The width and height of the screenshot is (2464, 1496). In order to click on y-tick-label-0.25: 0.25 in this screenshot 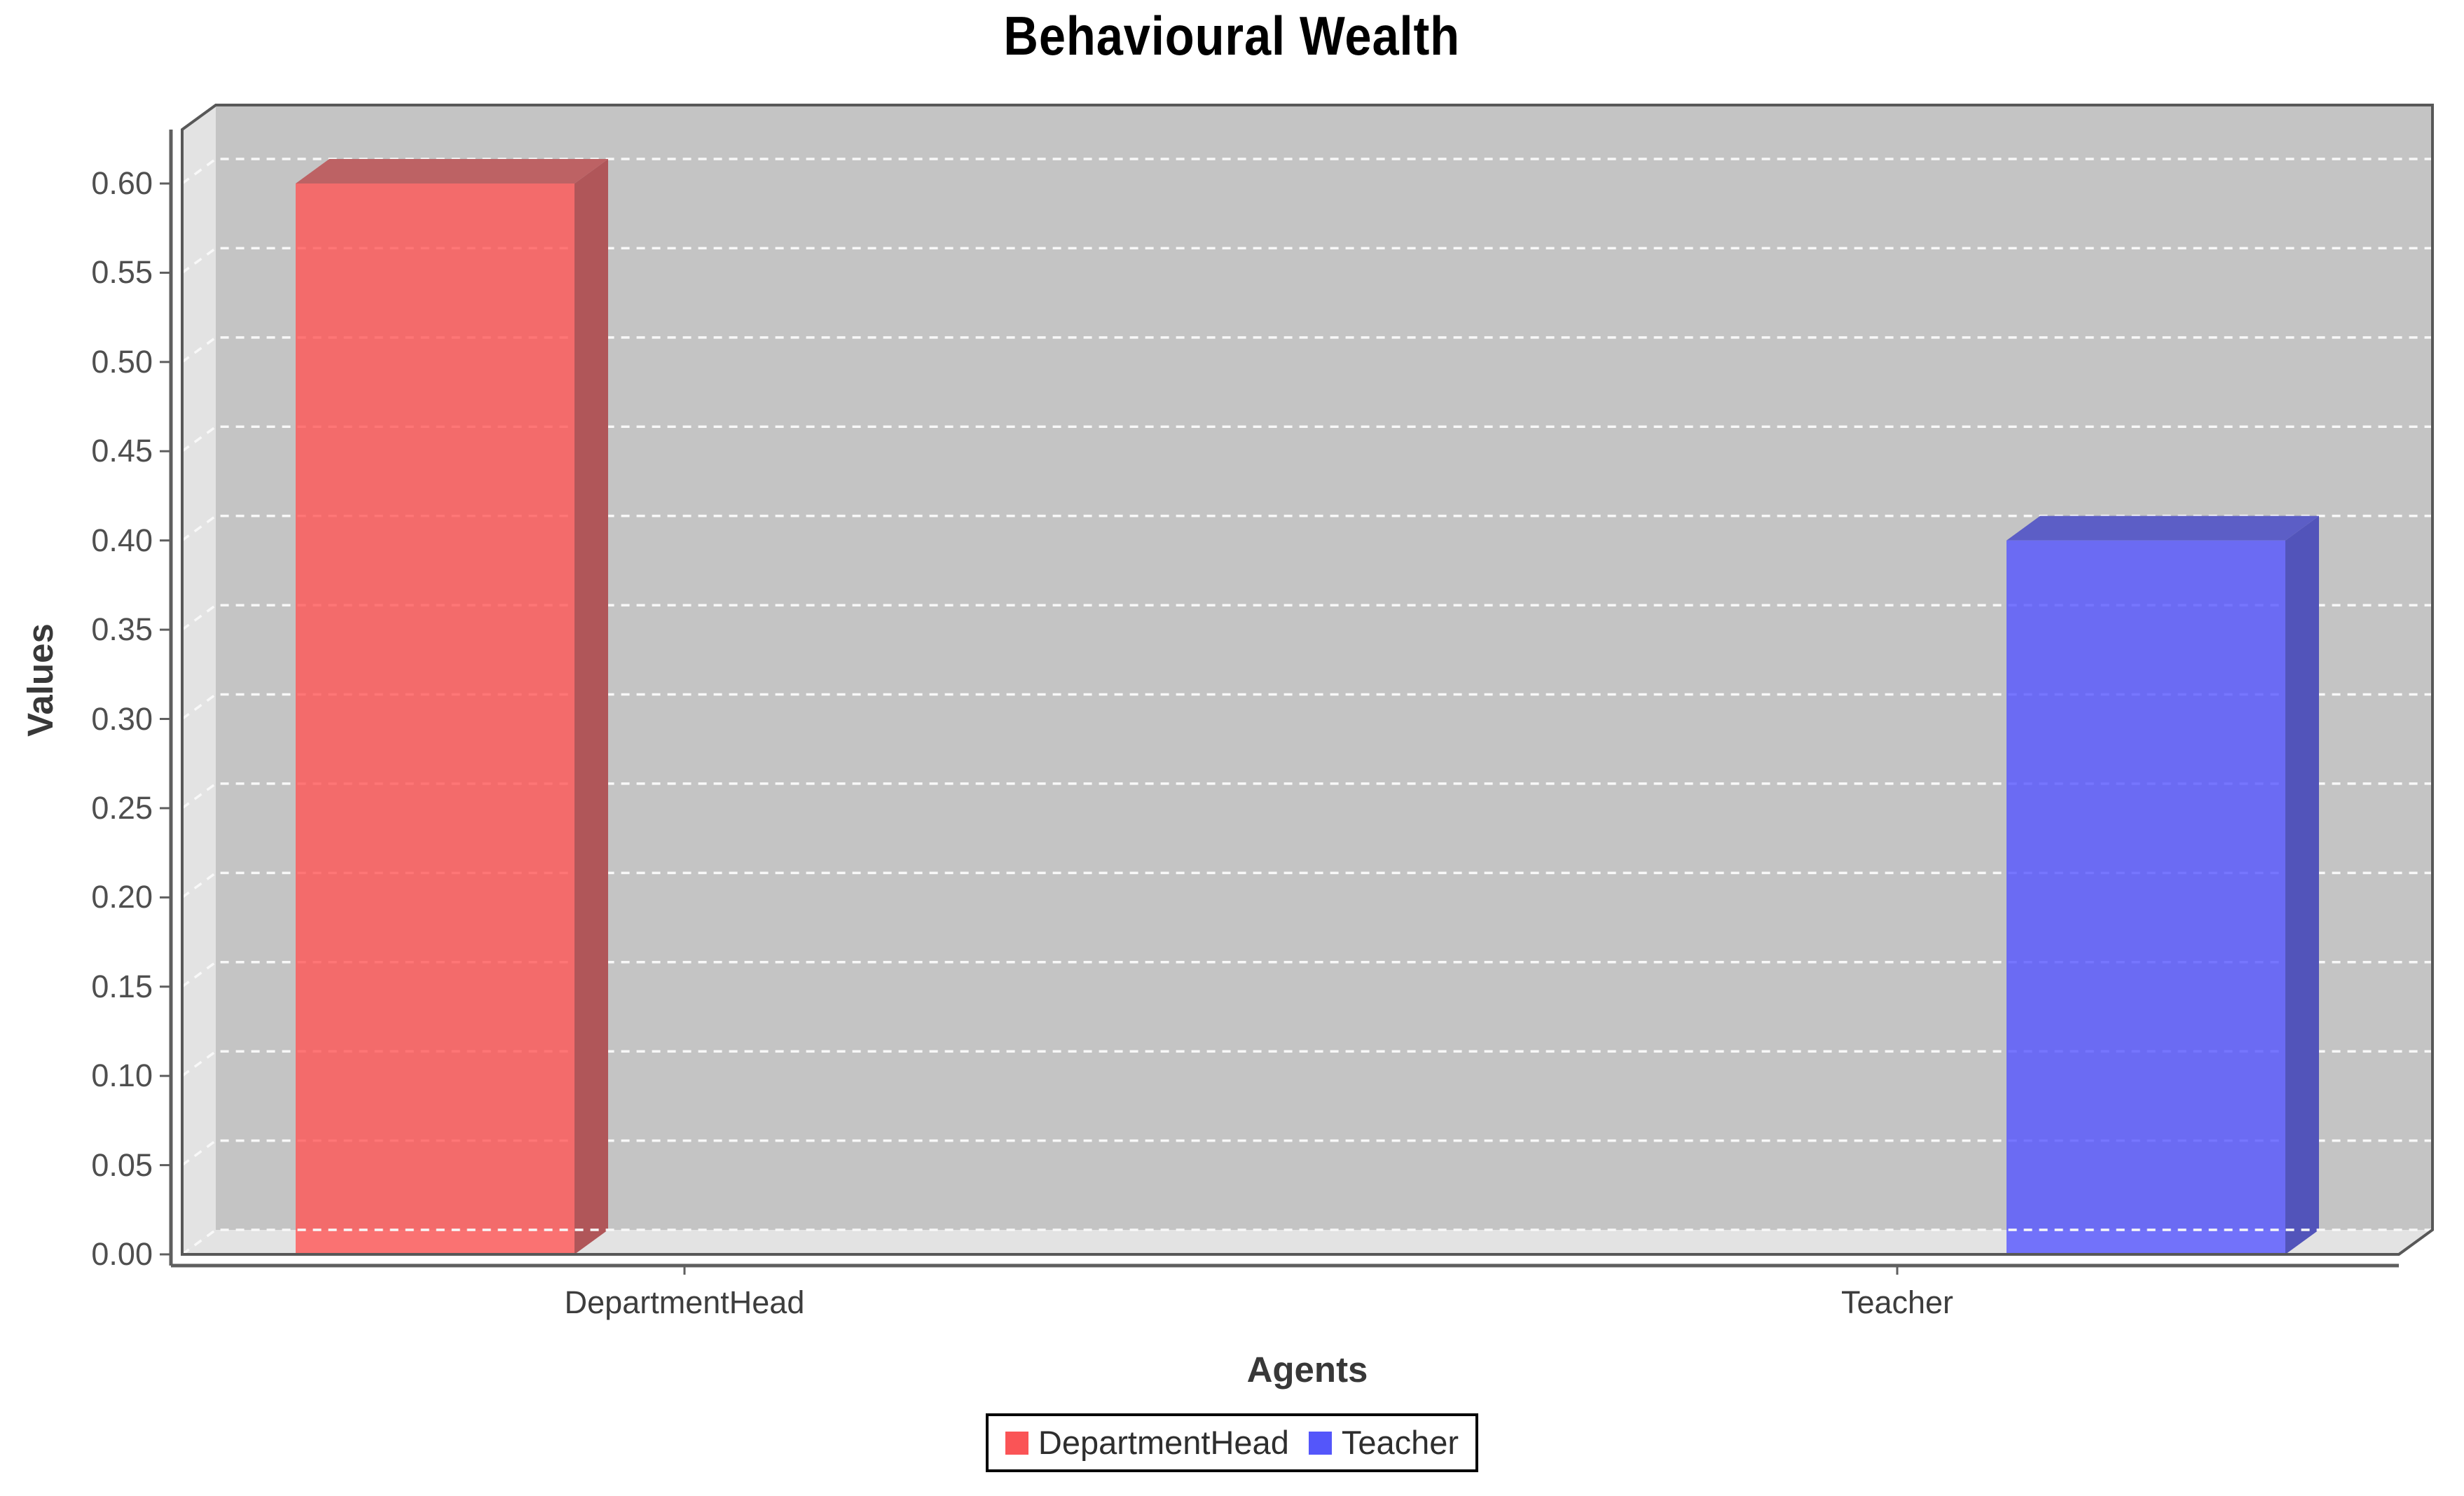, I will do `click(122, 808)`.